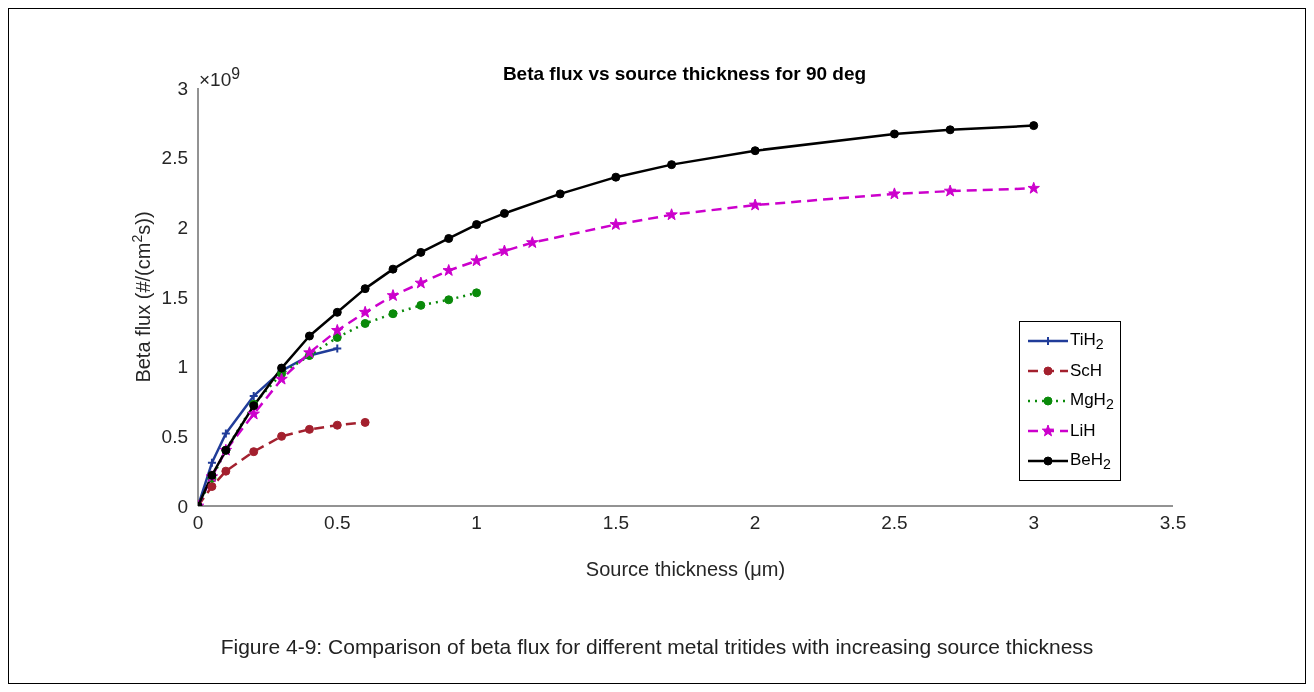  What do you see at coordinates (685, 569) in the screenshot?
I see `x-axis-title: Source thickness (μm)` at bounding box center [685, 569].